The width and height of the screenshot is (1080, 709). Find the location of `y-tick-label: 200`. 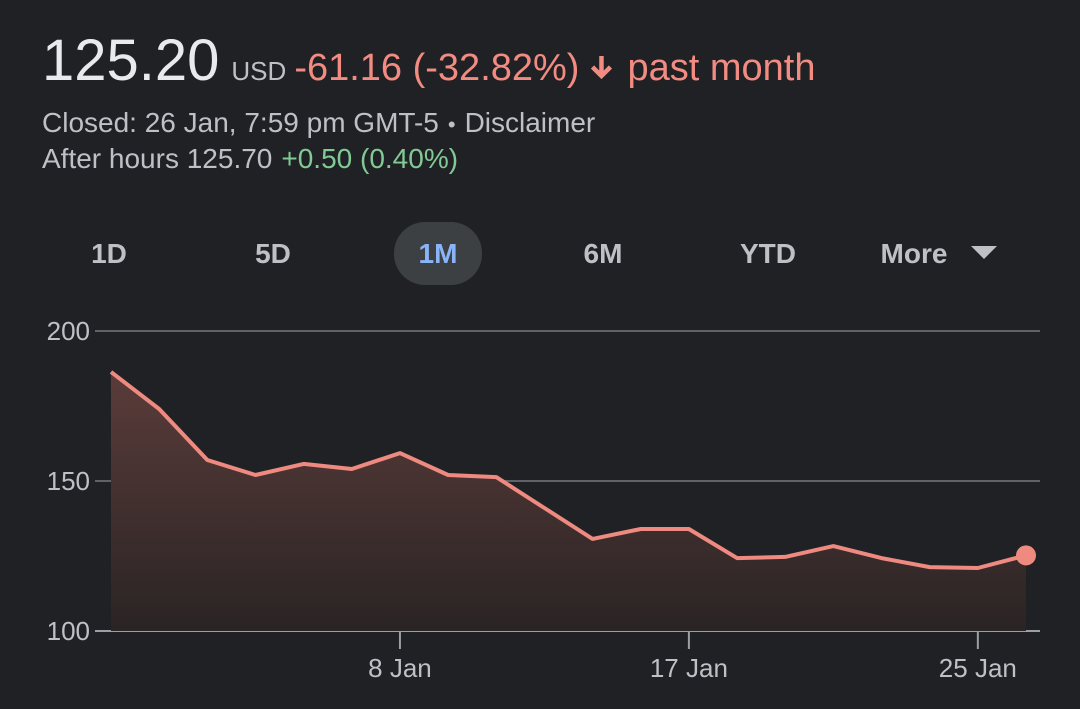

y-tick-label: 200 is located at coordinates (68, 331).